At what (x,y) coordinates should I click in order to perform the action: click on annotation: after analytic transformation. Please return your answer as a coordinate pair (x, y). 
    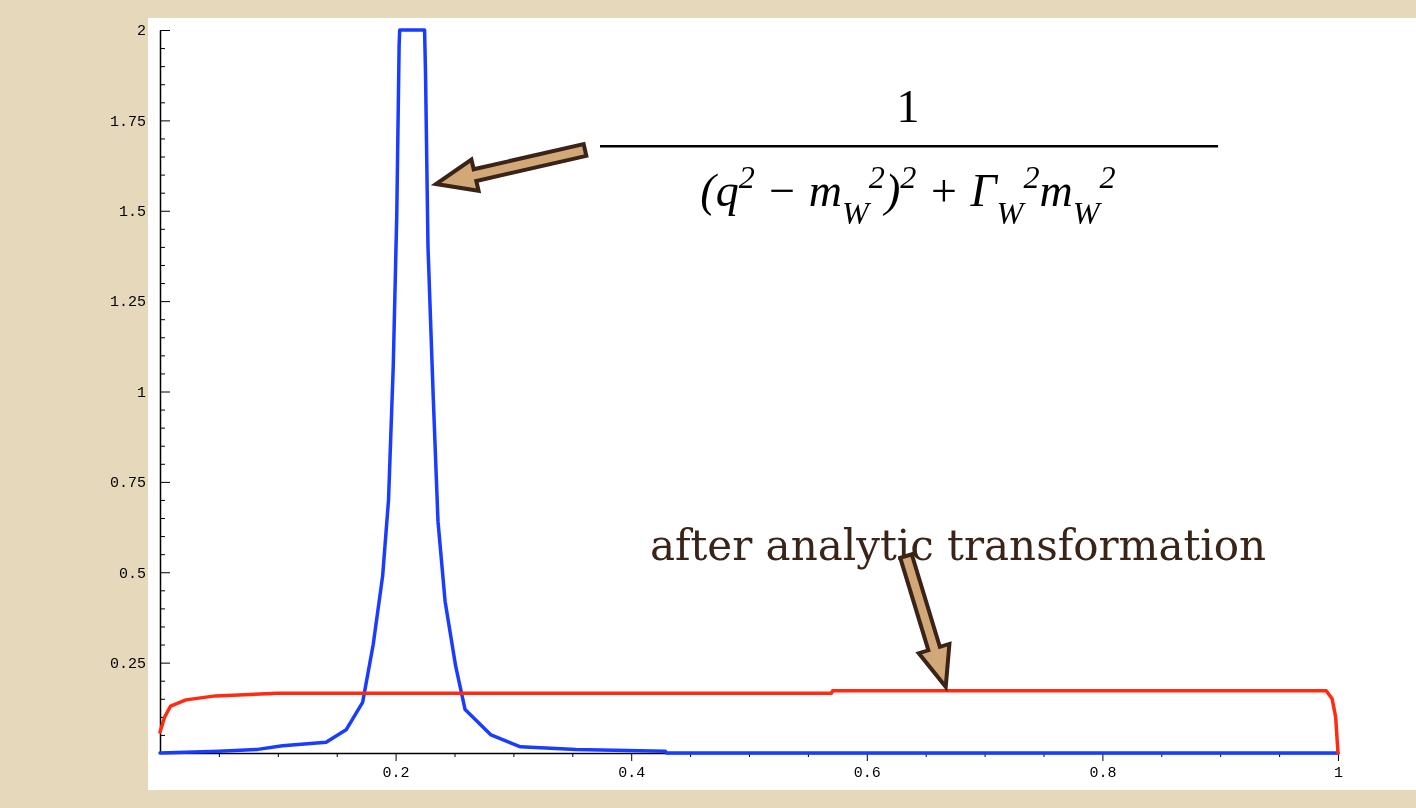
    Looking at the image, I should click on (958, 545).